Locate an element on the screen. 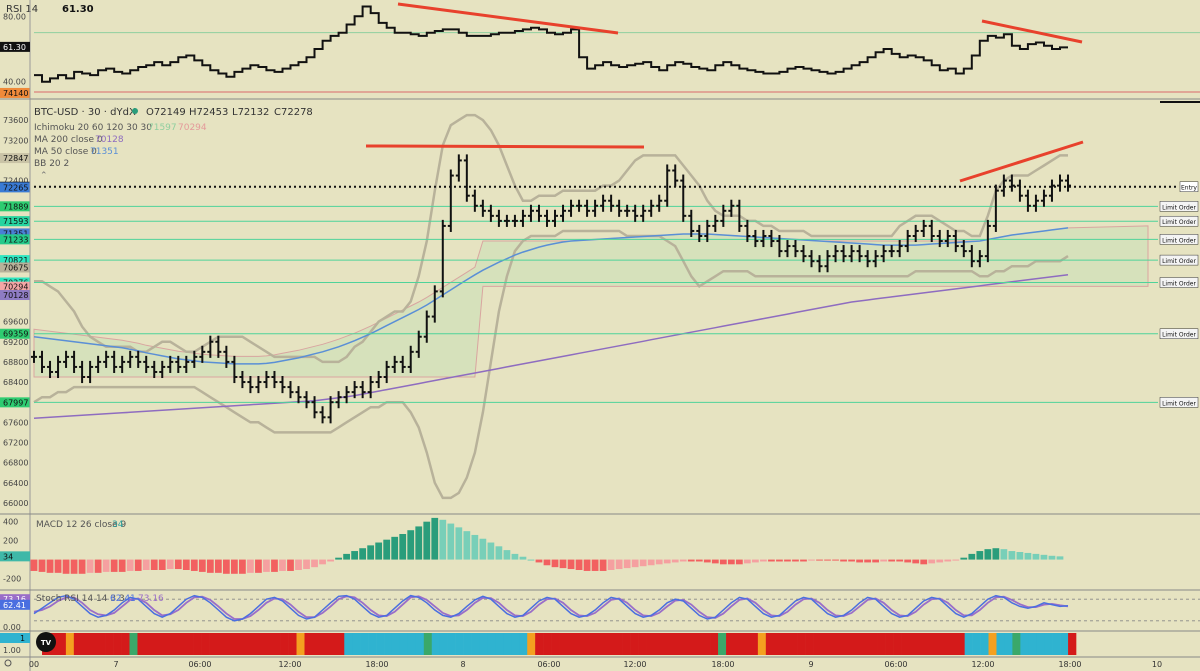  entry-tag-box is located at coordinates (1189, 186).